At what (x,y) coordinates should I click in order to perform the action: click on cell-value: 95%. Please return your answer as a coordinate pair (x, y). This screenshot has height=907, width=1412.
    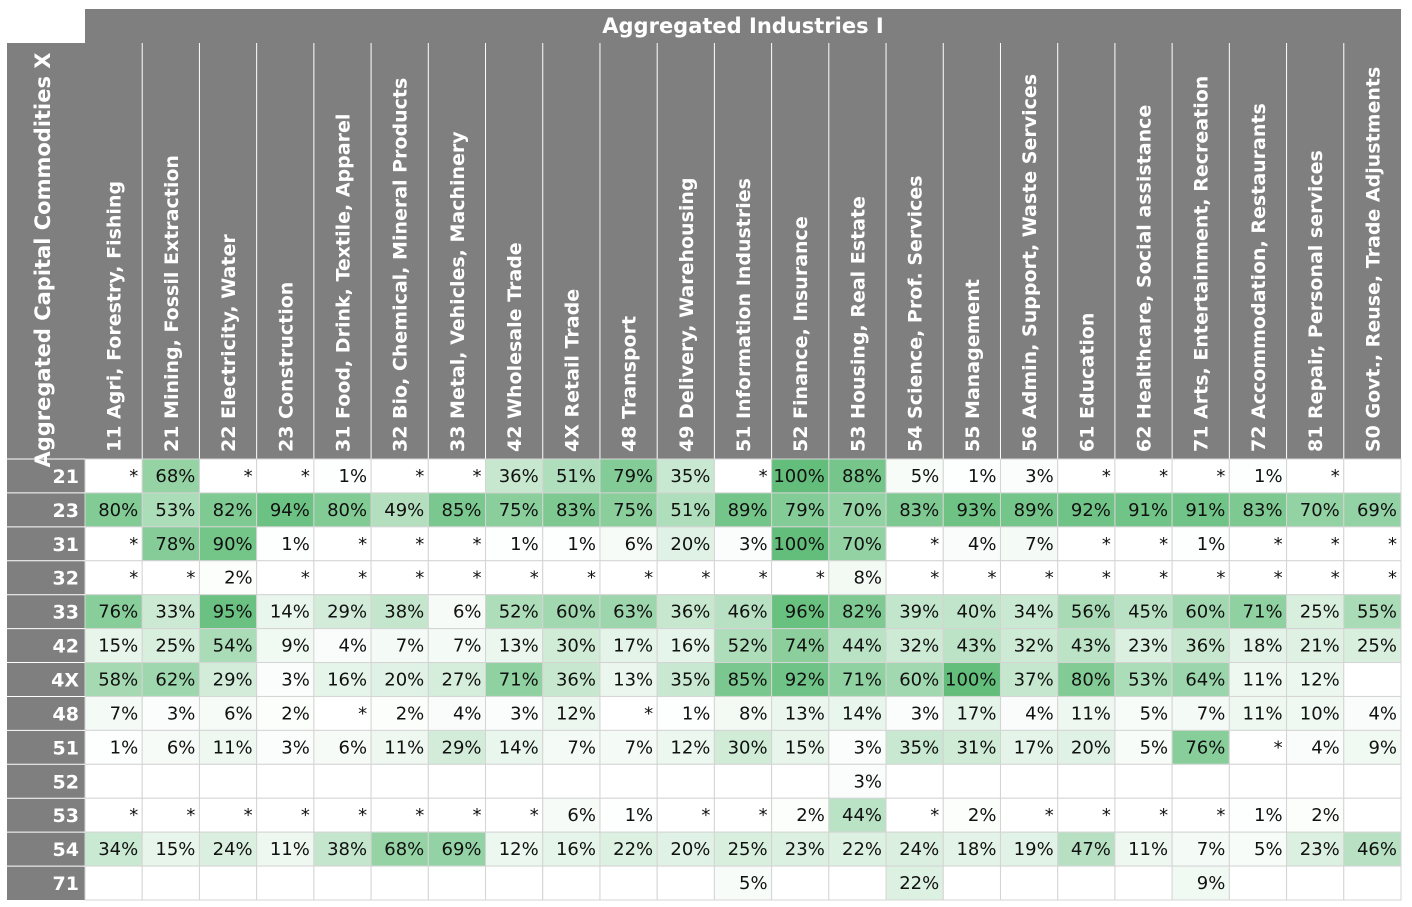
    Looking at the image, I should click on (233, 612).